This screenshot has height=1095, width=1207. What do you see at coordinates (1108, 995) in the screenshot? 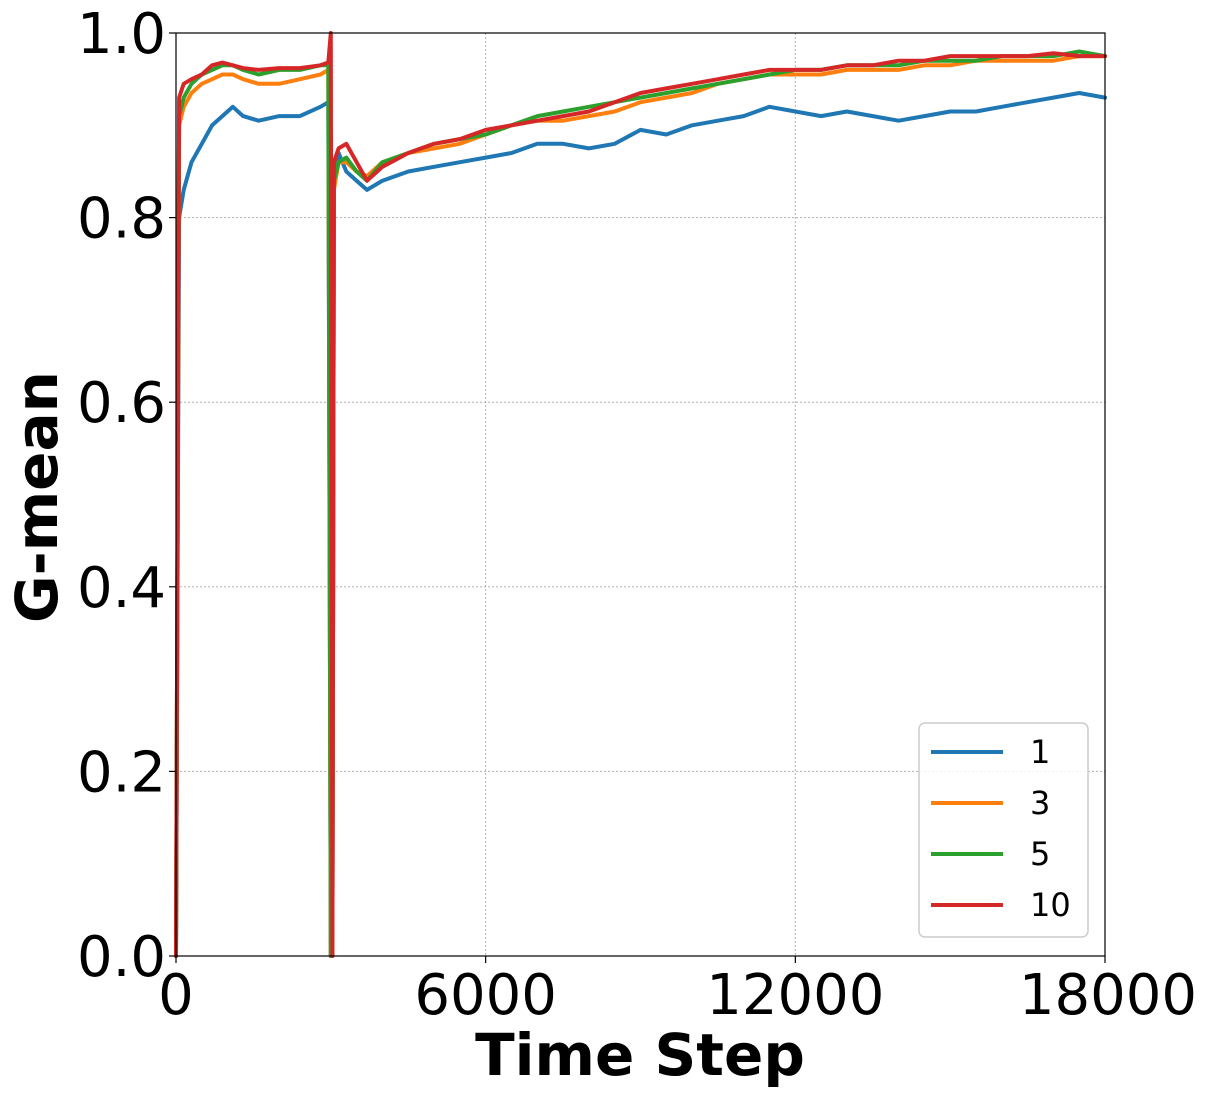
I see `x-tick-label: 18000` at bounding box center [1108, 995].